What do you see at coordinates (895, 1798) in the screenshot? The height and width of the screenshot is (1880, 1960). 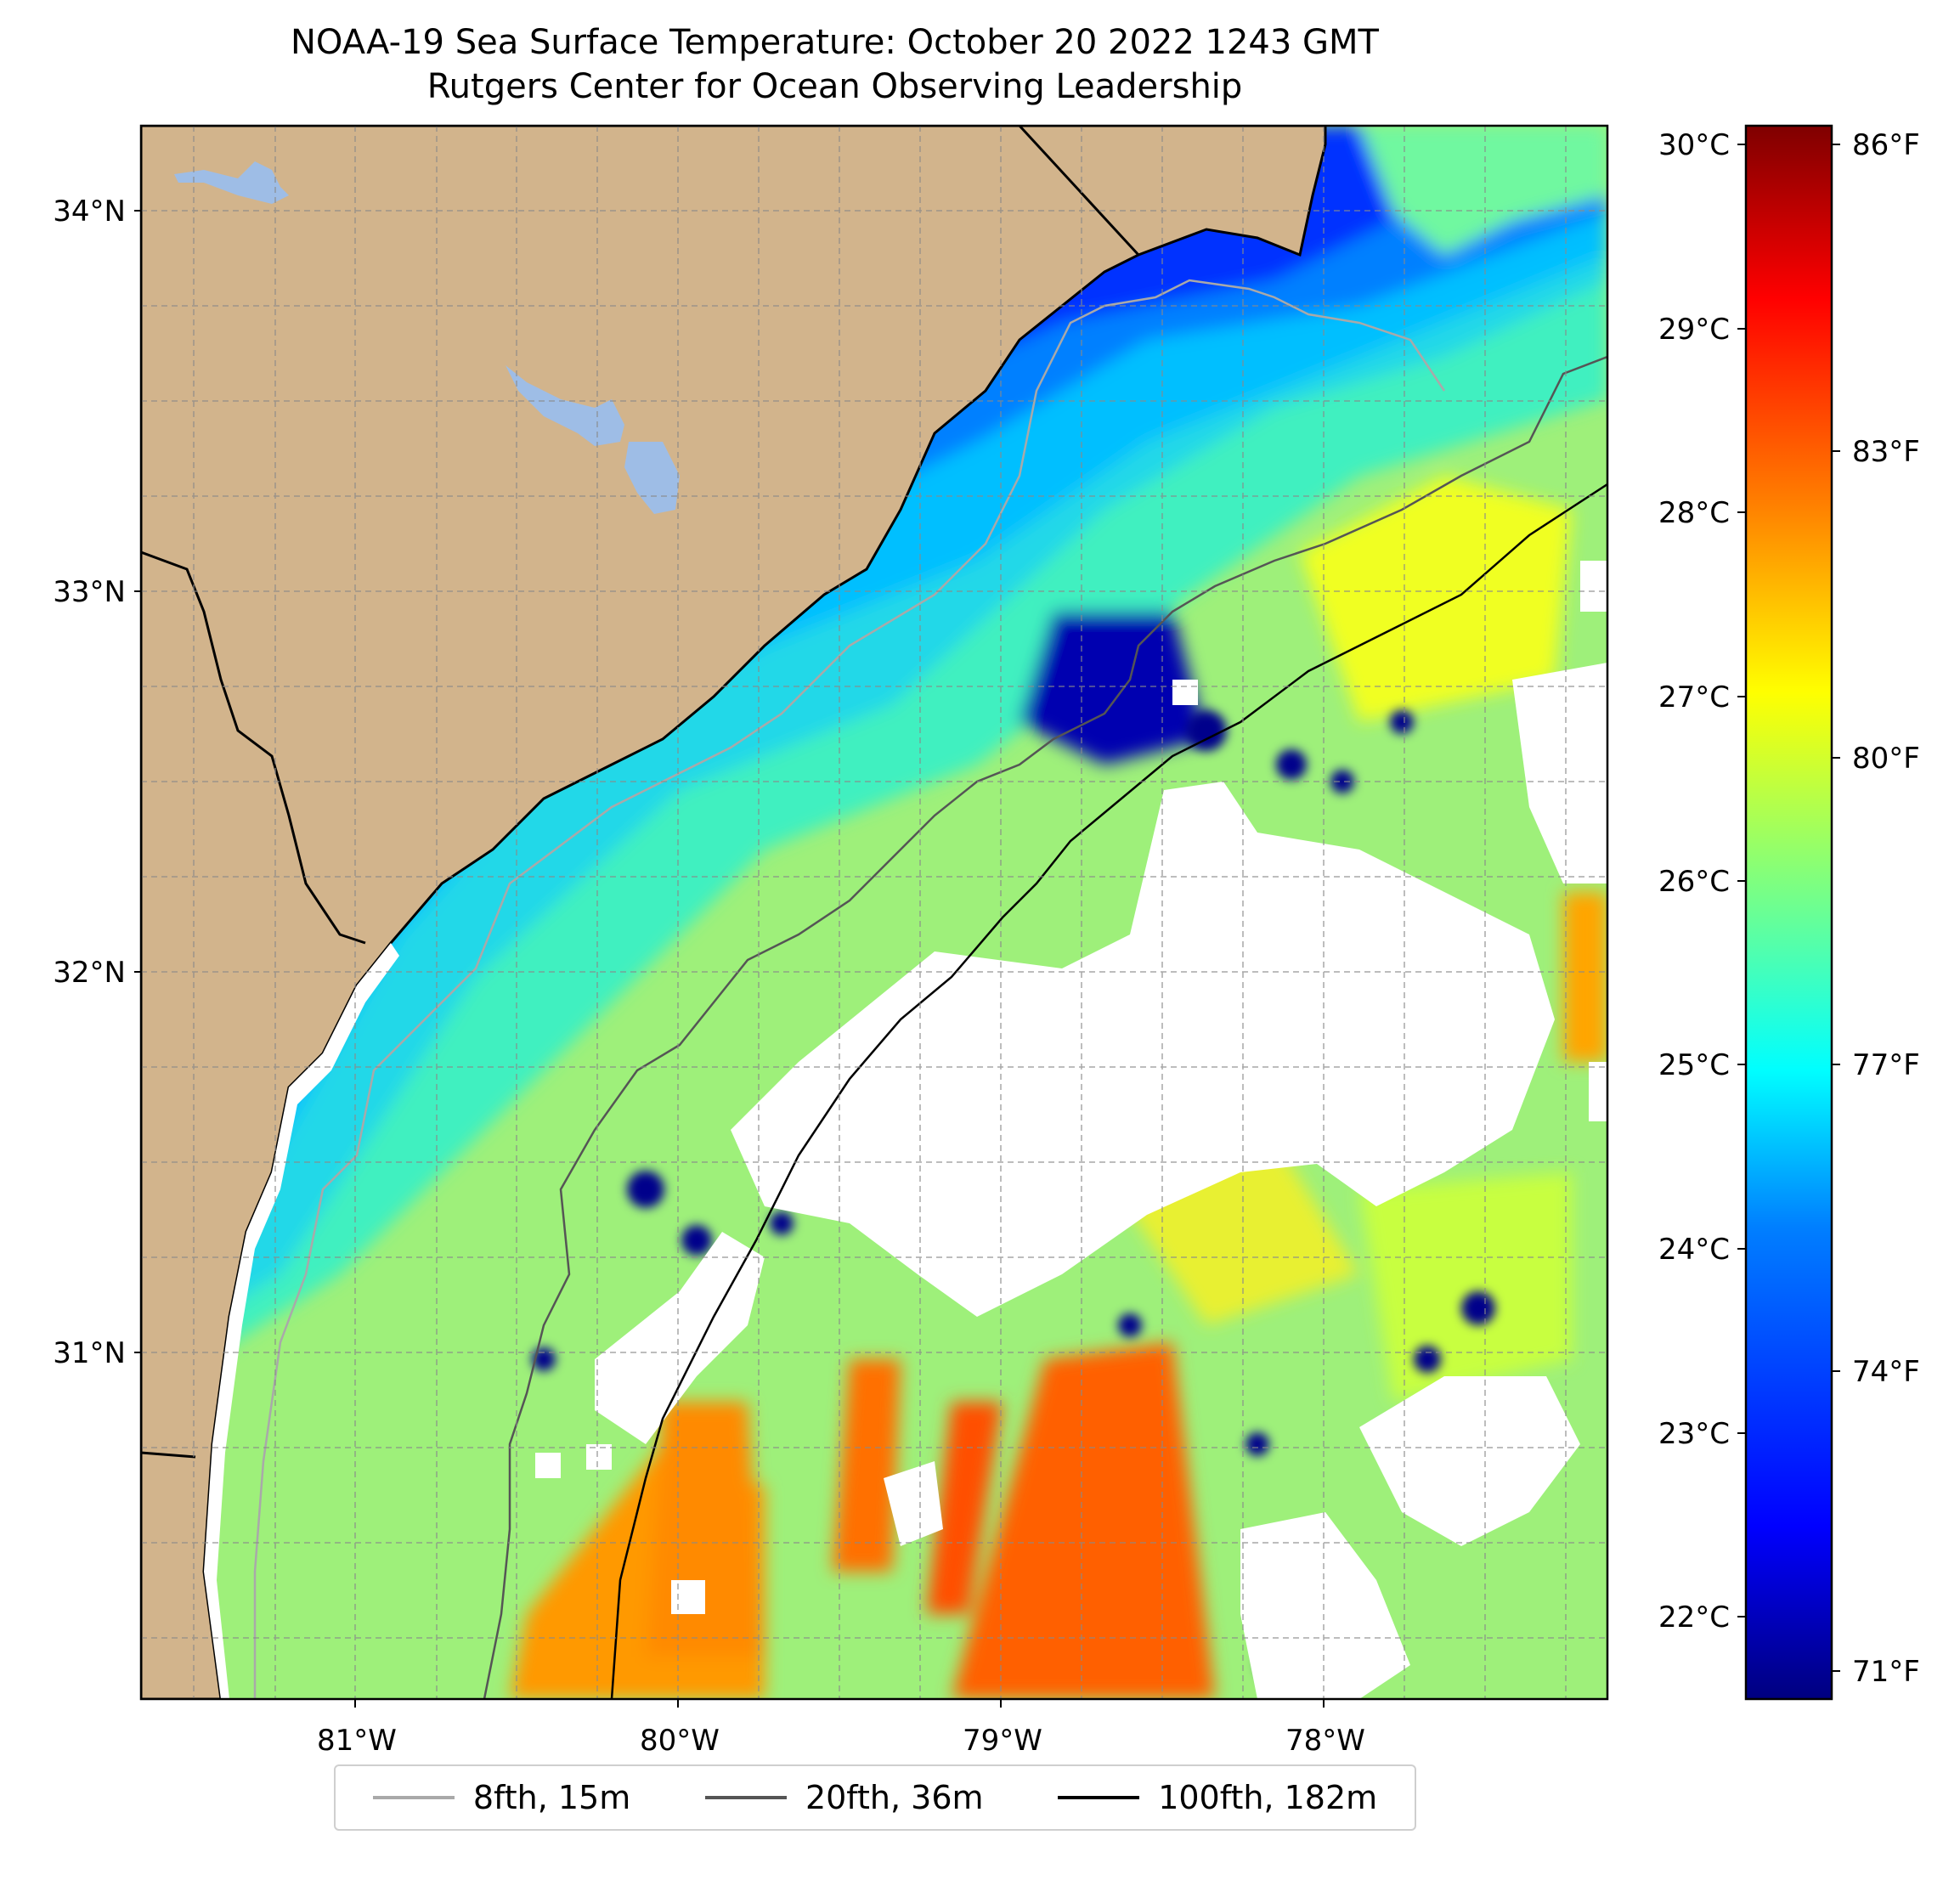 I see `legend-label: 20fth, 36m` at bounding box center [895, 1798].